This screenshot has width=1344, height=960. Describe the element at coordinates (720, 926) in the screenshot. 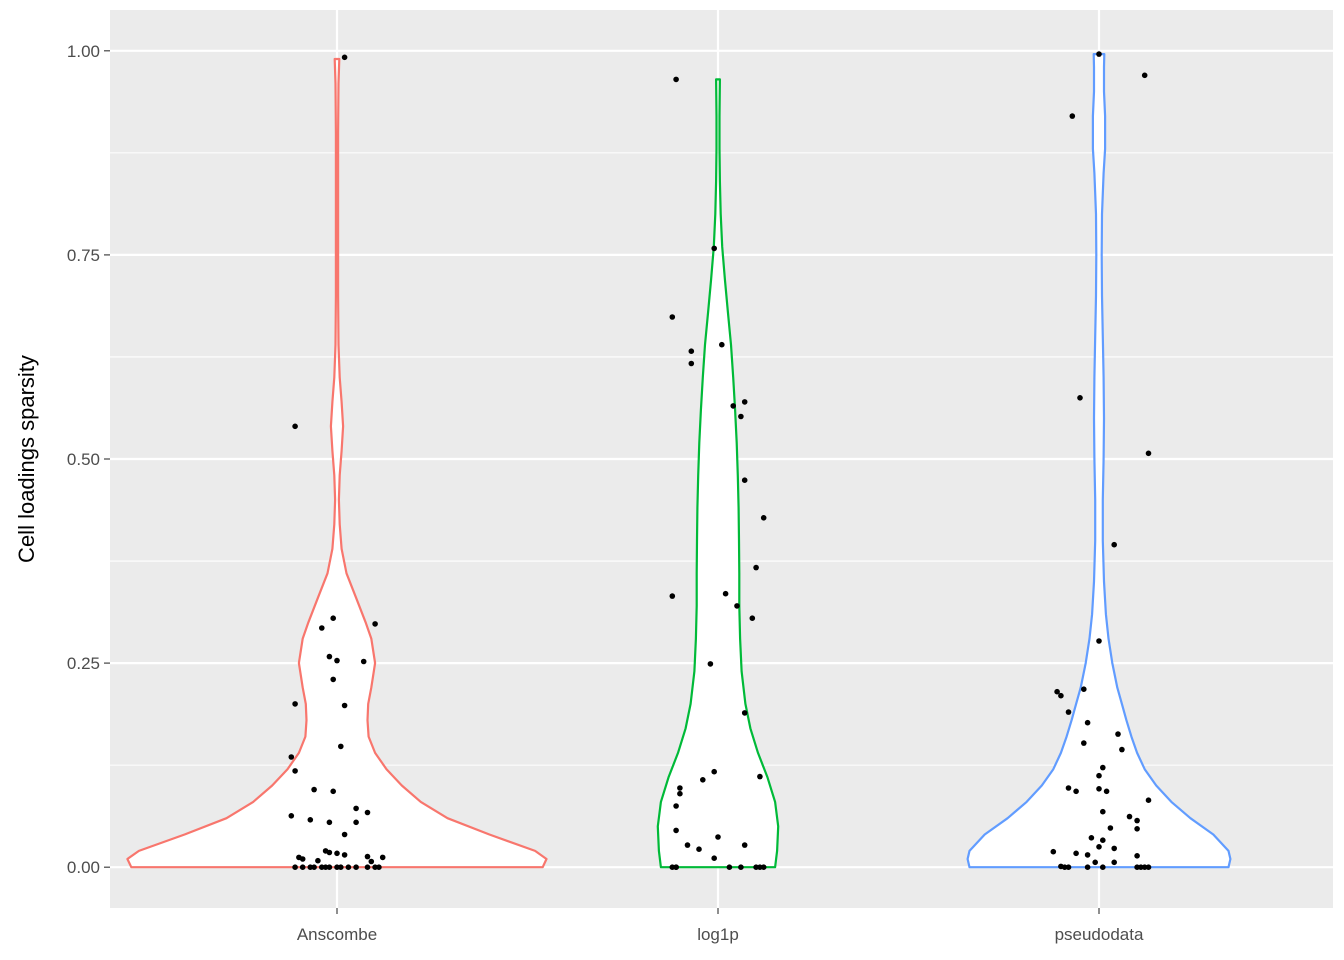

I see `x-axis: Anscombe log1p pseudodata` at that location.